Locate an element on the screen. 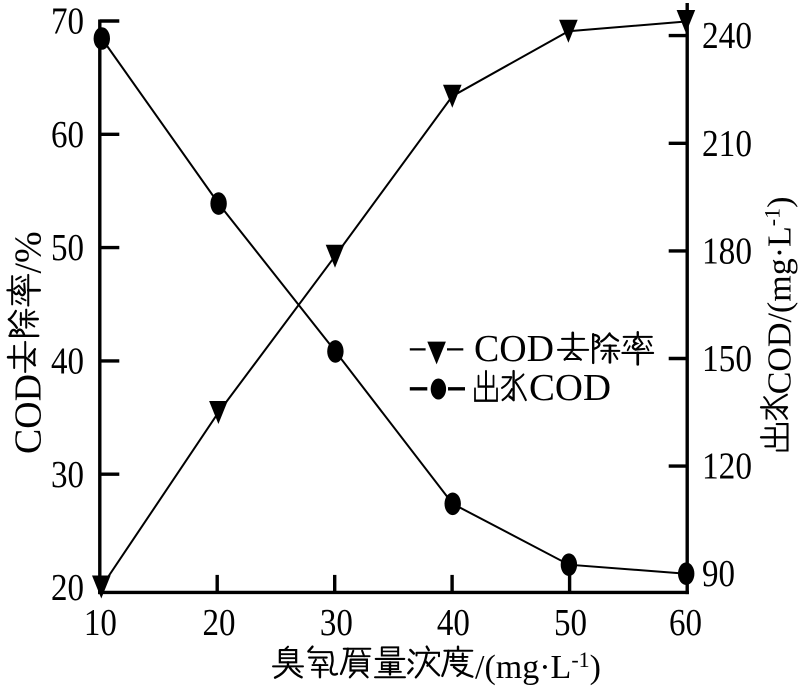  svg-text: COD/(mg·L-1) is located at coordinates (779, 296).